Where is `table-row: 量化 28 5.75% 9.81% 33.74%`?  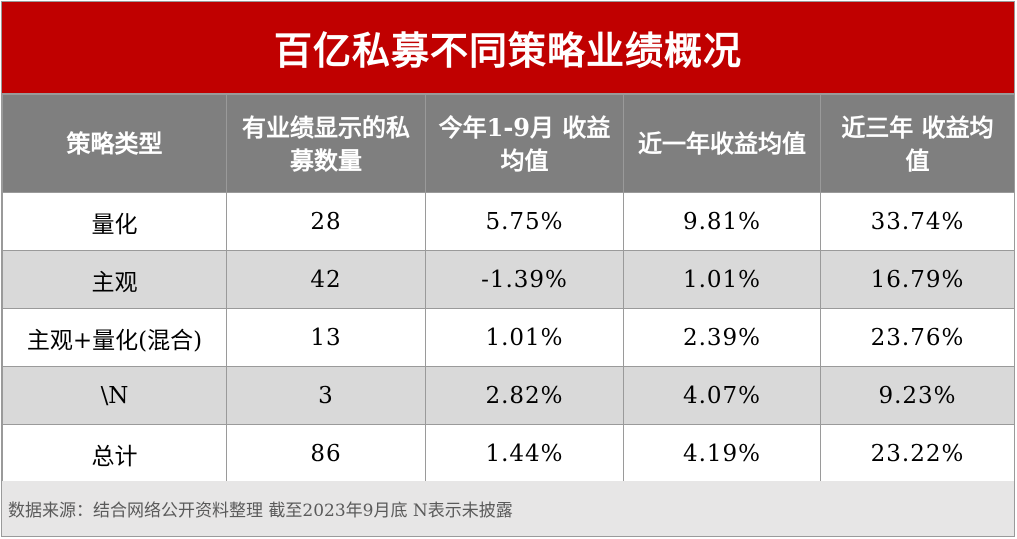 table-row: 量化 28 5.75% 9.81% 33.74% is located at coordinates (508, 221).